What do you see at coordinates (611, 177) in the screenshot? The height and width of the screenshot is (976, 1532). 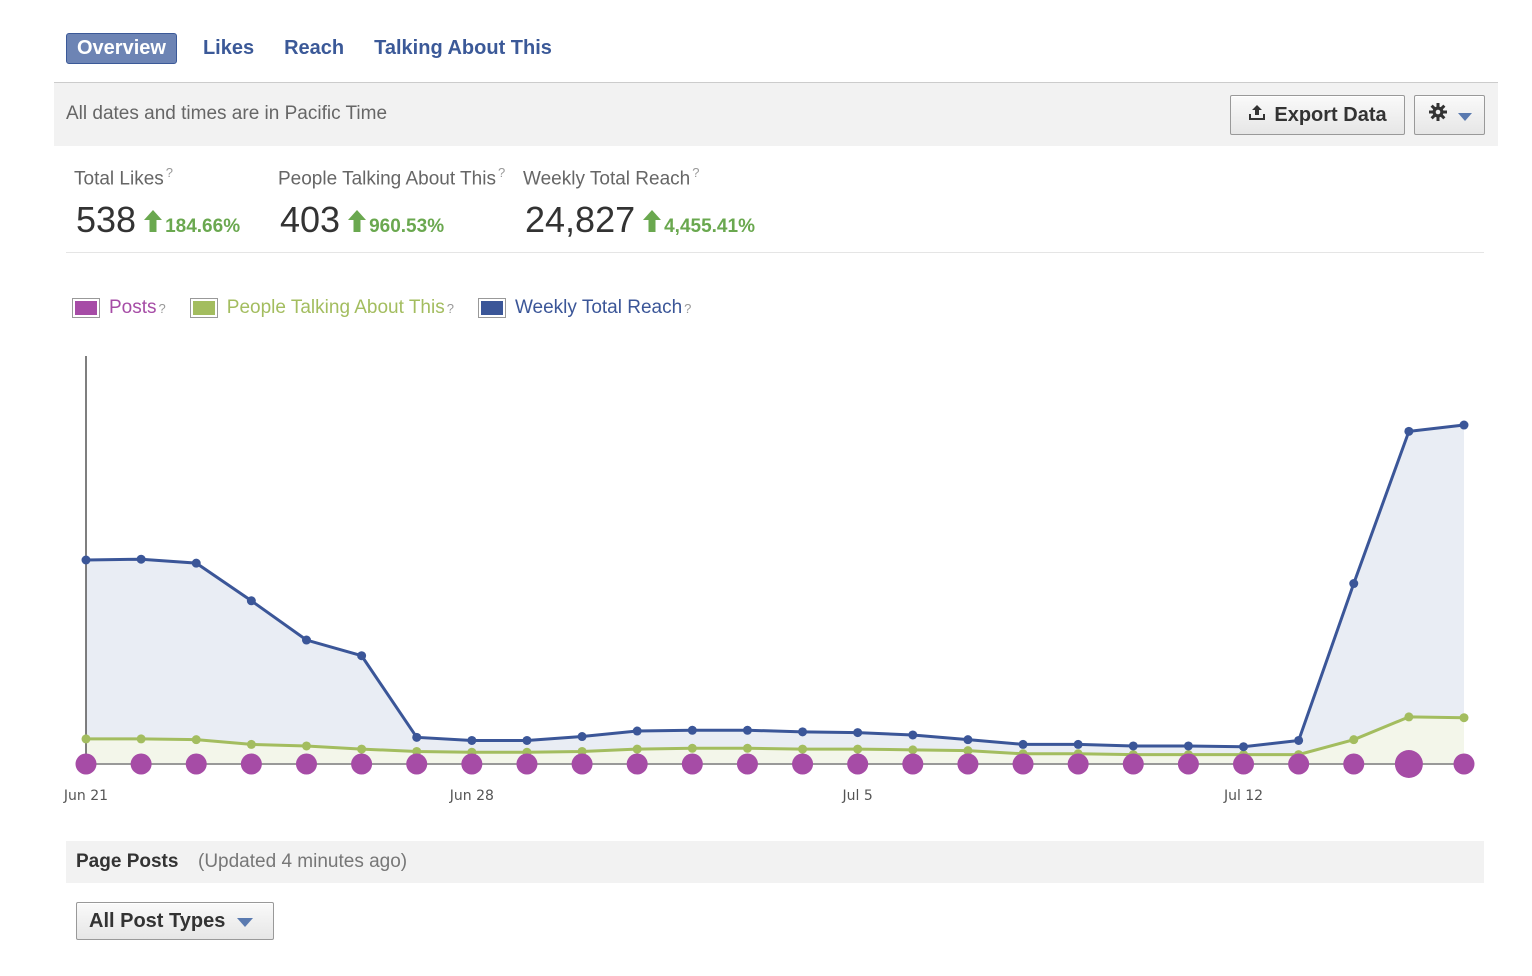 I see `kpi-label: Weekly Total Reach?` at bounding box center [611, 177].